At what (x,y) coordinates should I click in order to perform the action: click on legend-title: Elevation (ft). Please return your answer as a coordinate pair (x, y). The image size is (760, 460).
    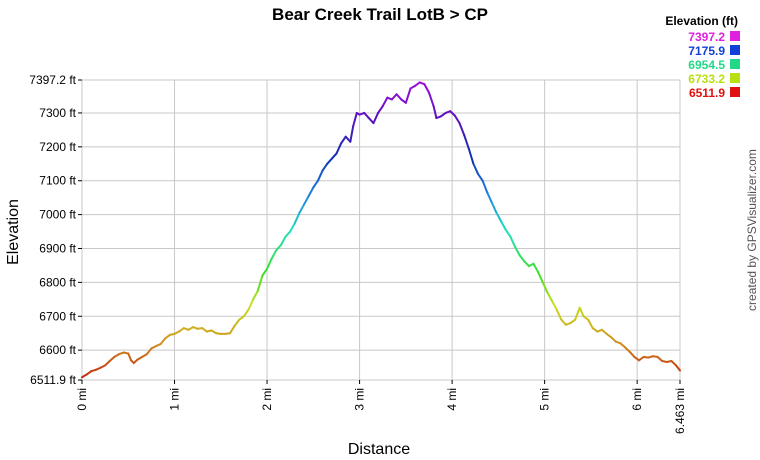
    Looking at the image, I should click on (701, 21).